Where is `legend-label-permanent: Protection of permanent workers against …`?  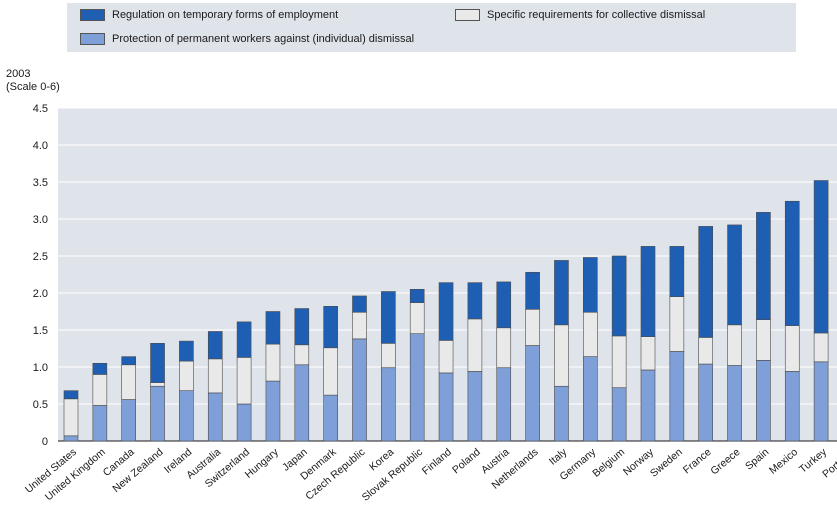
legend-label-permanent: Protection of permanent workers against … is located at coordinates (263, 39).